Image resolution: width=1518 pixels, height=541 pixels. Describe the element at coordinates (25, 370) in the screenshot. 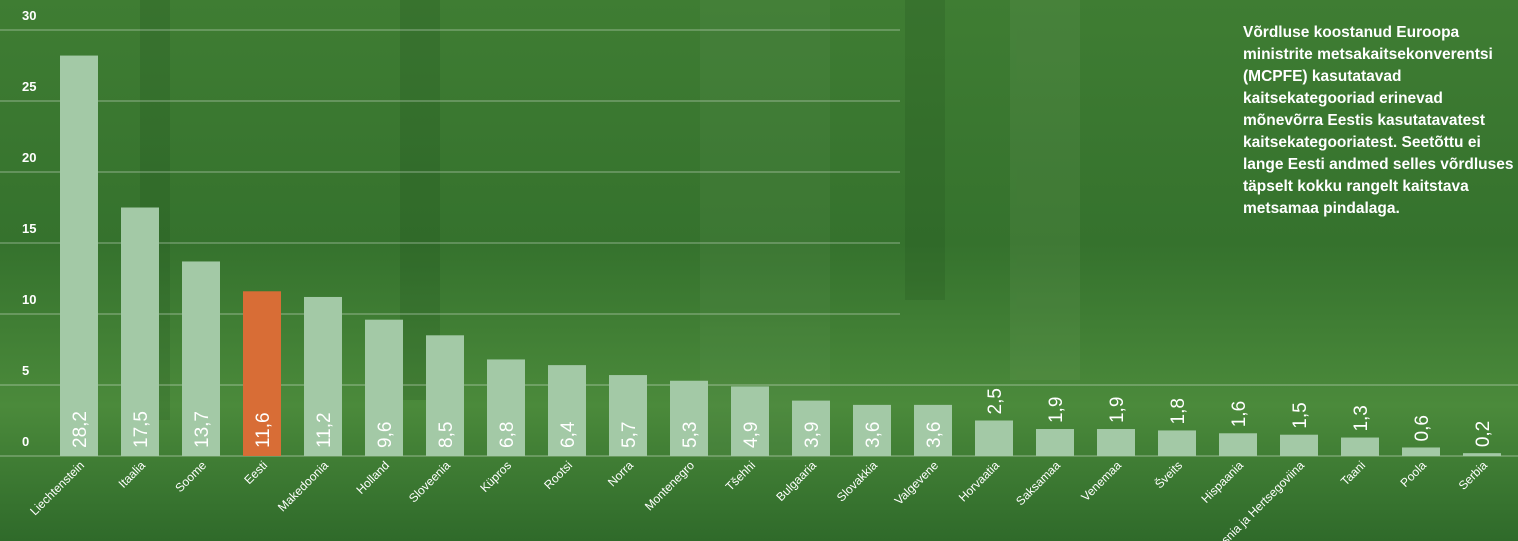

I see `y-tick-label: 5` at that location.